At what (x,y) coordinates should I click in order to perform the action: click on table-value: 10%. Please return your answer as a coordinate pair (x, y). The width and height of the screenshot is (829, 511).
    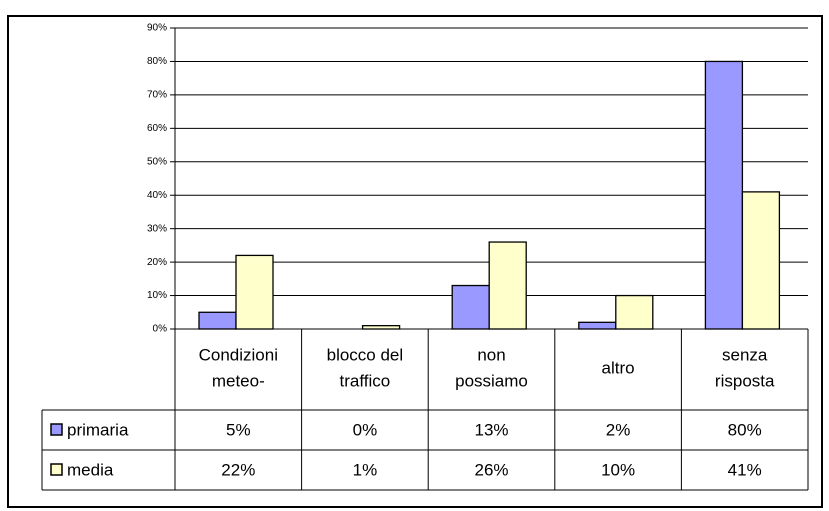
    Looking at the image, I should click on (618, 469).